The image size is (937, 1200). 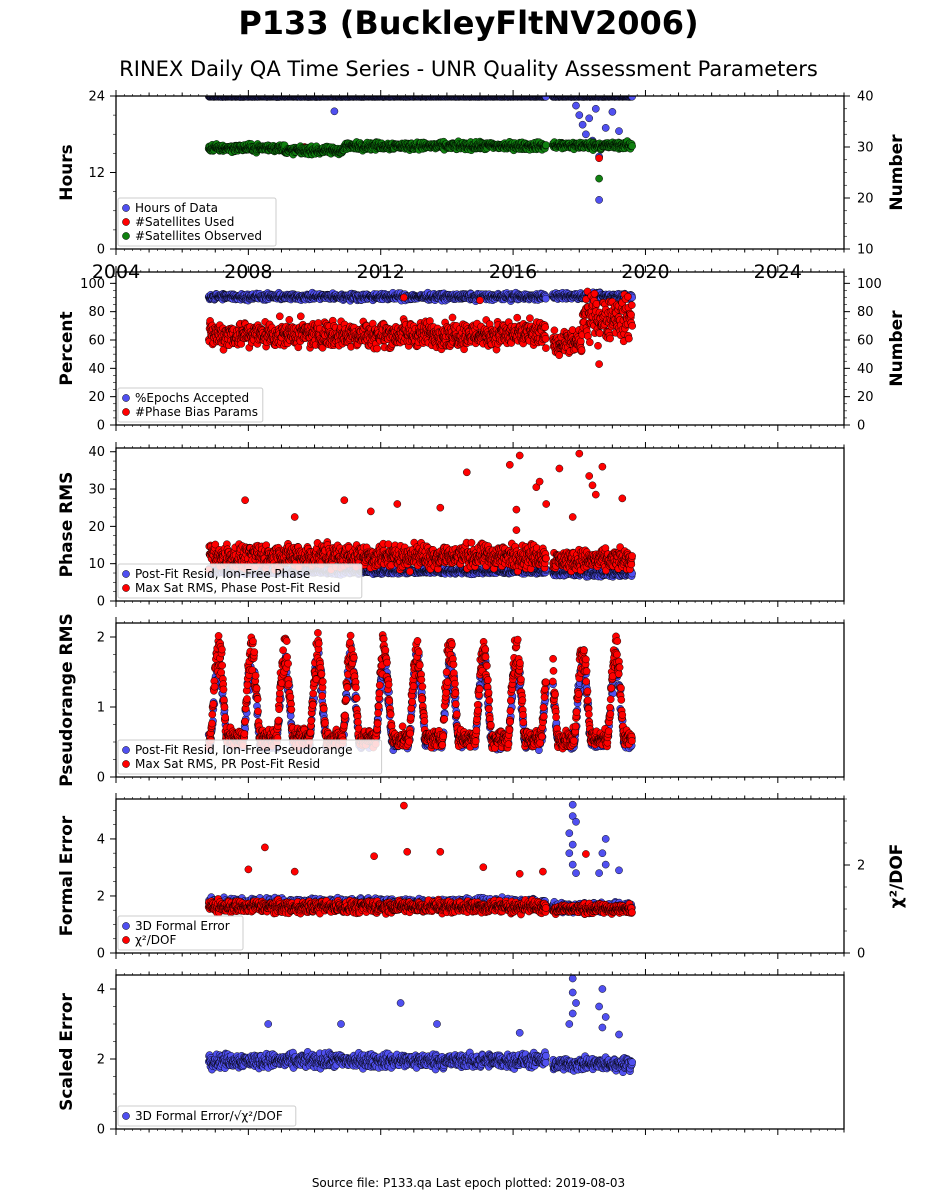 I want to click on y-tick-label: 40, so click(x=96, y=369).